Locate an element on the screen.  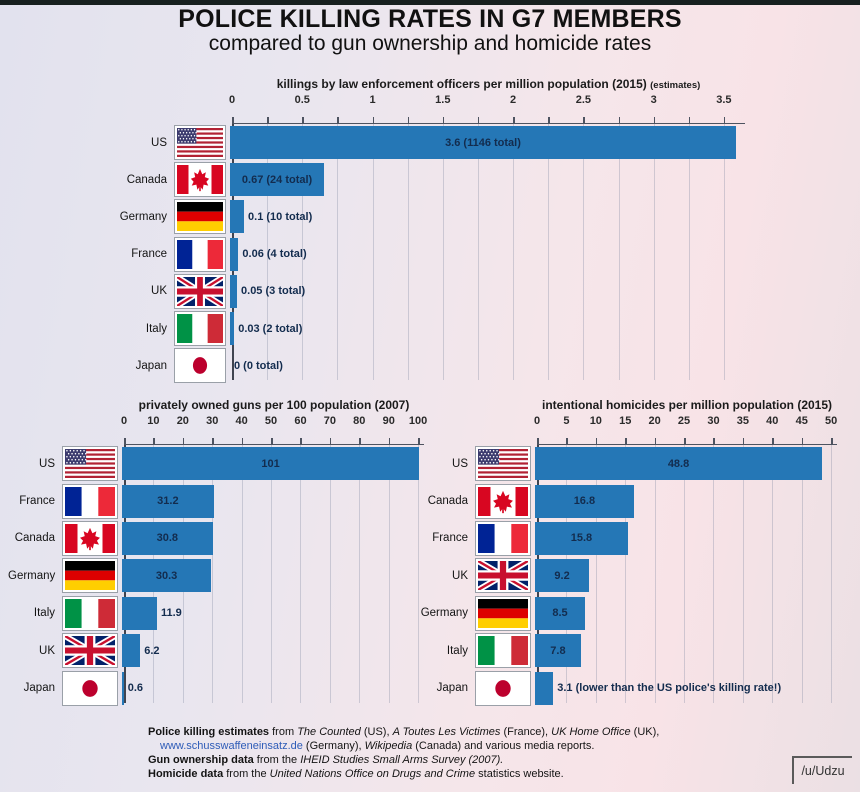
source-text: Police killing estimates is located at coordinates (209, 732).